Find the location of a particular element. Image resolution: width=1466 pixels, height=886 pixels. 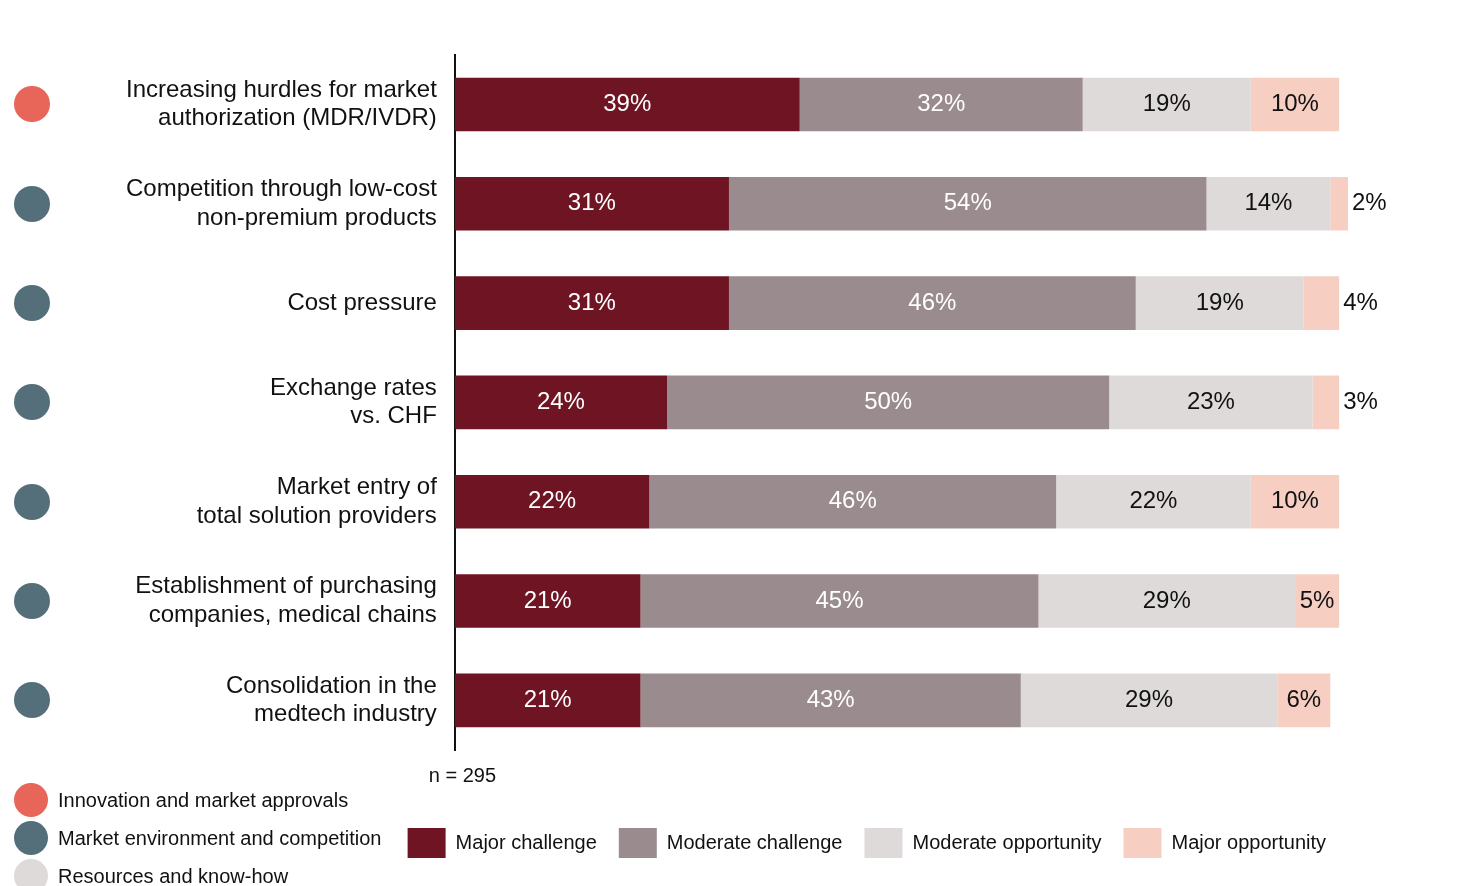

data-label: 23% is located at coordinates (1210, 401).